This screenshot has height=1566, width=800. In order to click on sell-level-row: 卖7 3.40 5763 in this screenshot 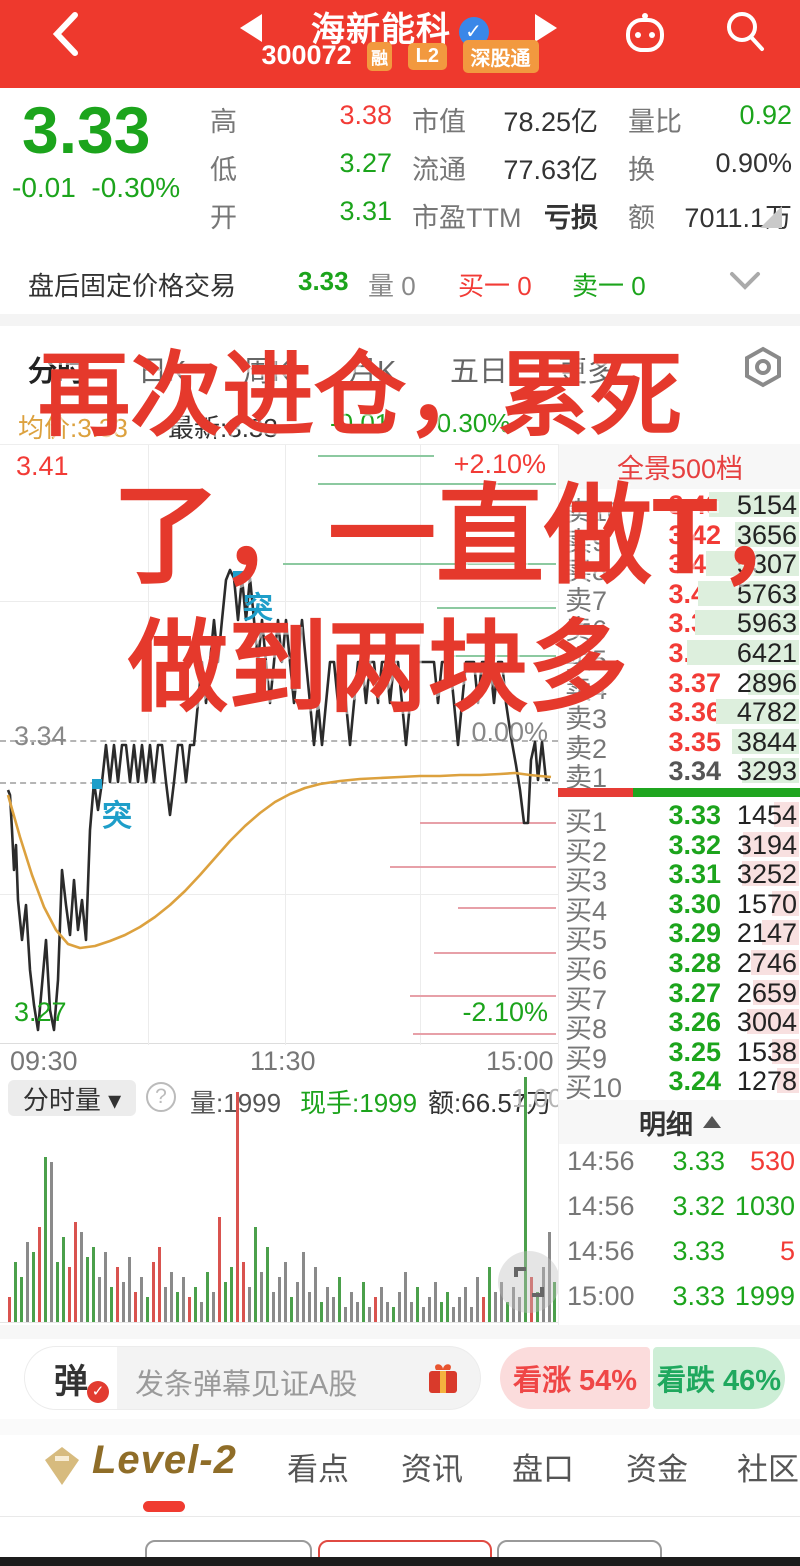, I will do `click(682, 597)`.